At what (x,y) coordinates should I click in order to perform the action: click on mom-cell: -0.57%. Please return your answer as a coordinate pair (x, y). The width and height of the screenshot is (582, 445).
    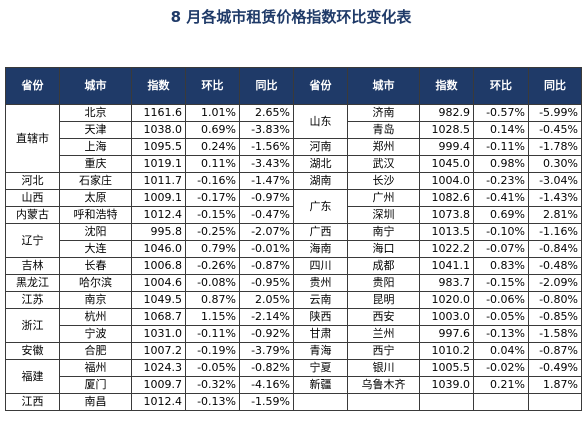
    Looking at the image, I should click on (501, 113).